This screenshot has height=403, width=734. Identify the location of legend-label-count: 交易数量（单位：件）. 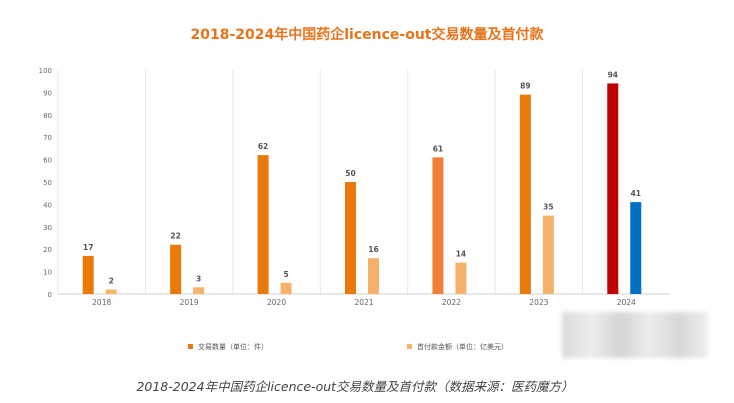
(233, 346).